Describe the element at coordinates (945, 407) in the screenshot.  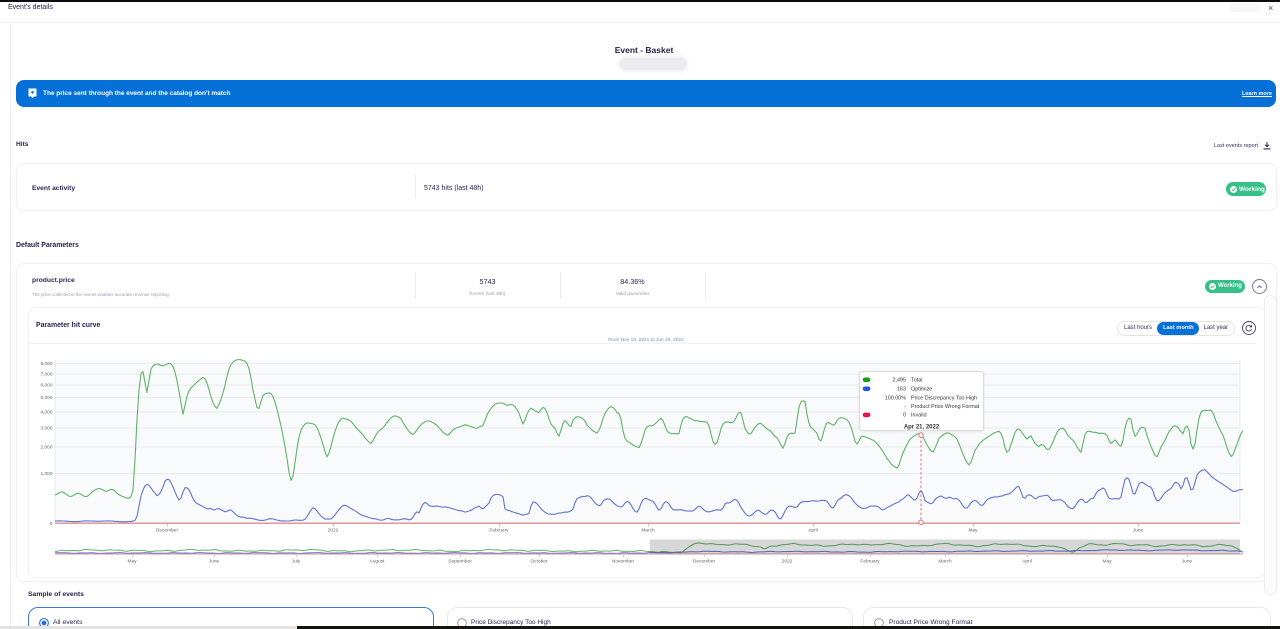
I see `svg-text: Product Price Wrong Format` at that location.